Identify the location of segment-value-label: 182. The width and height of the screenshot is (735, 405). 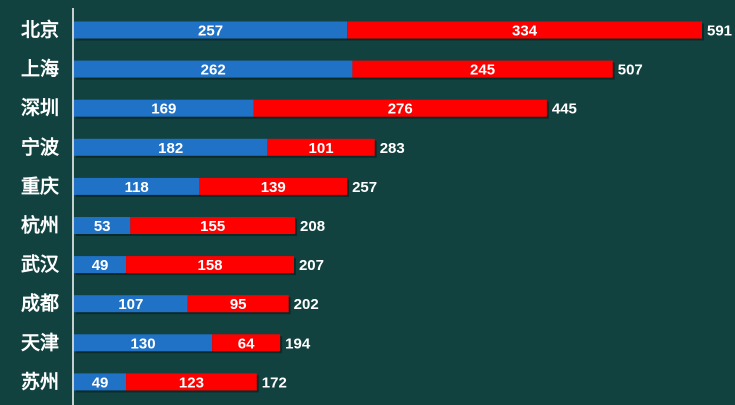
(170, 148).